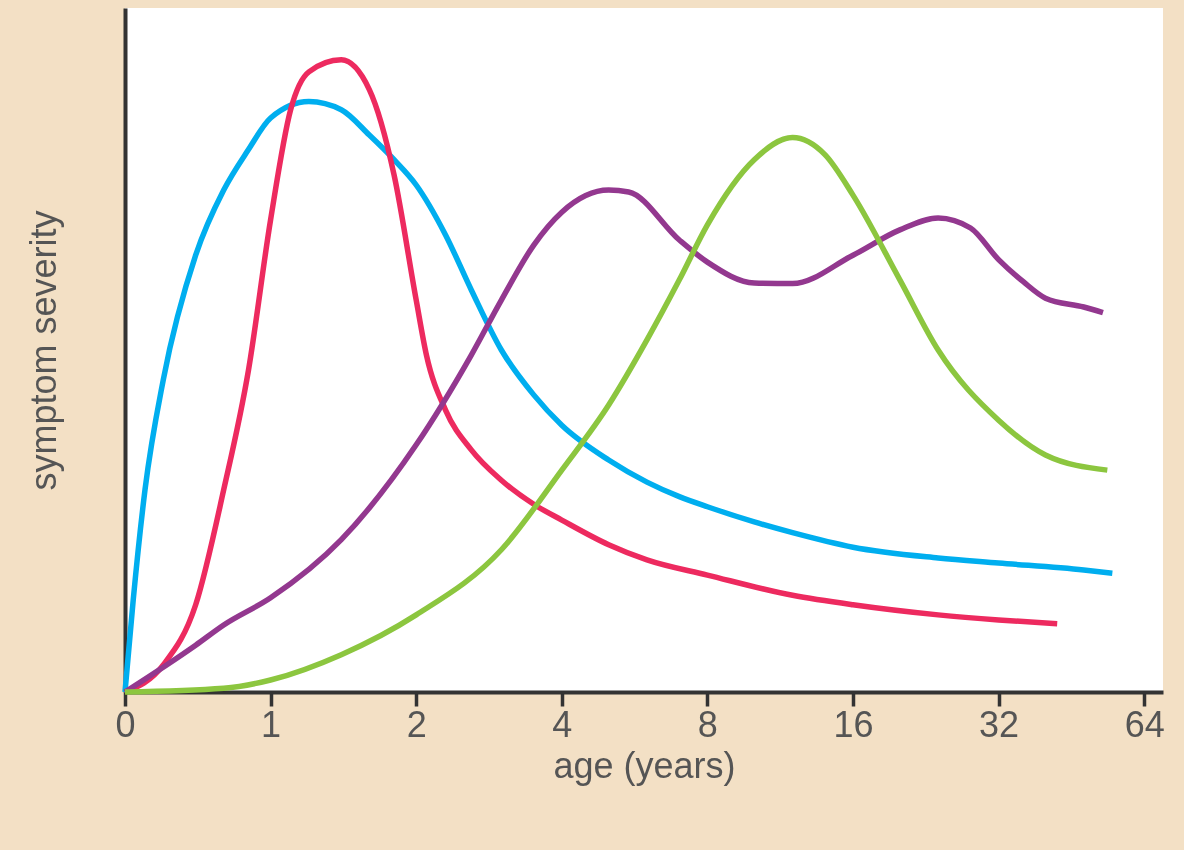  What do you see at coordinates (853, 724) in the screenshot?
I see `x-tick-label: 16` at bounding box center [853, 724].